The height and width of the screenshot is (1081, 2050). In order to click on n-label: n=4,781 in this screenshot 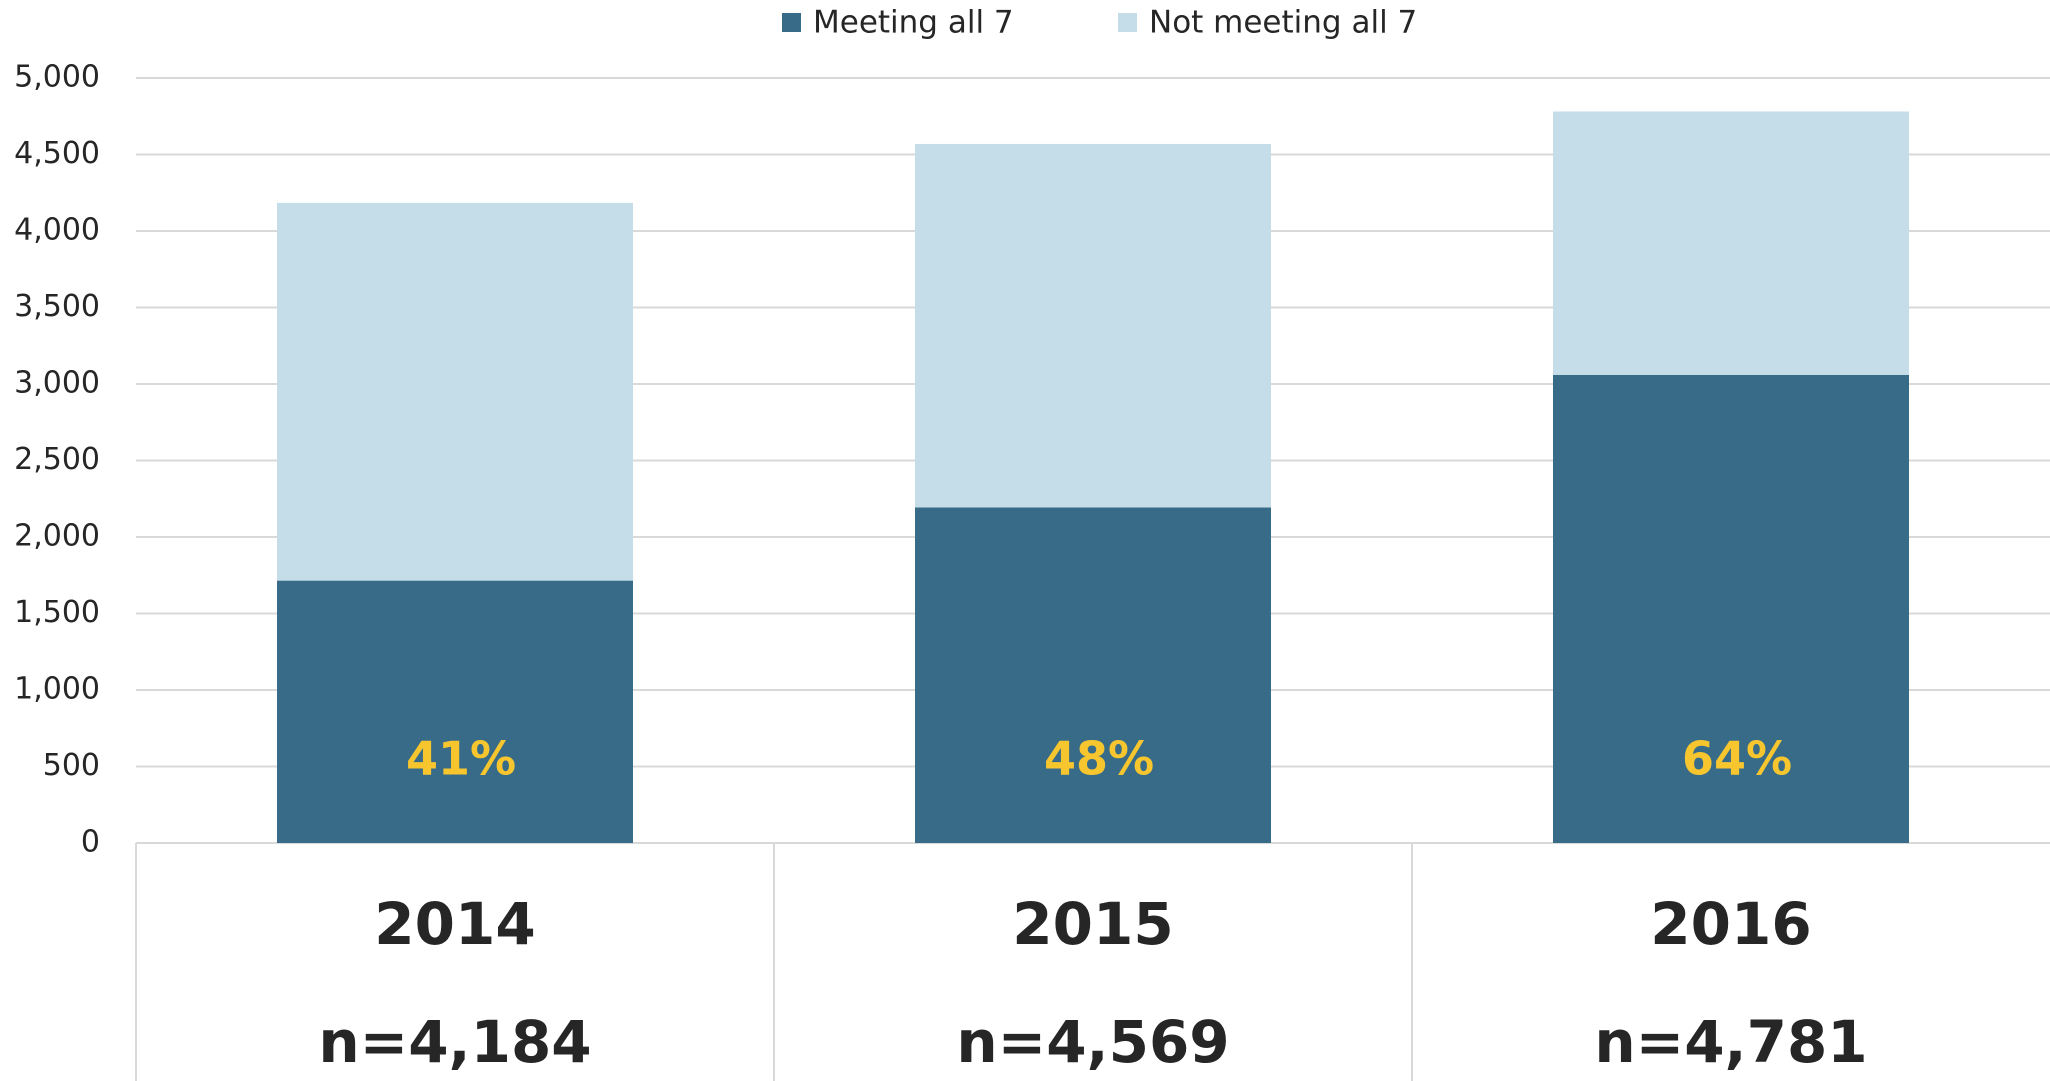, I will do `click(1730, 1042)`.